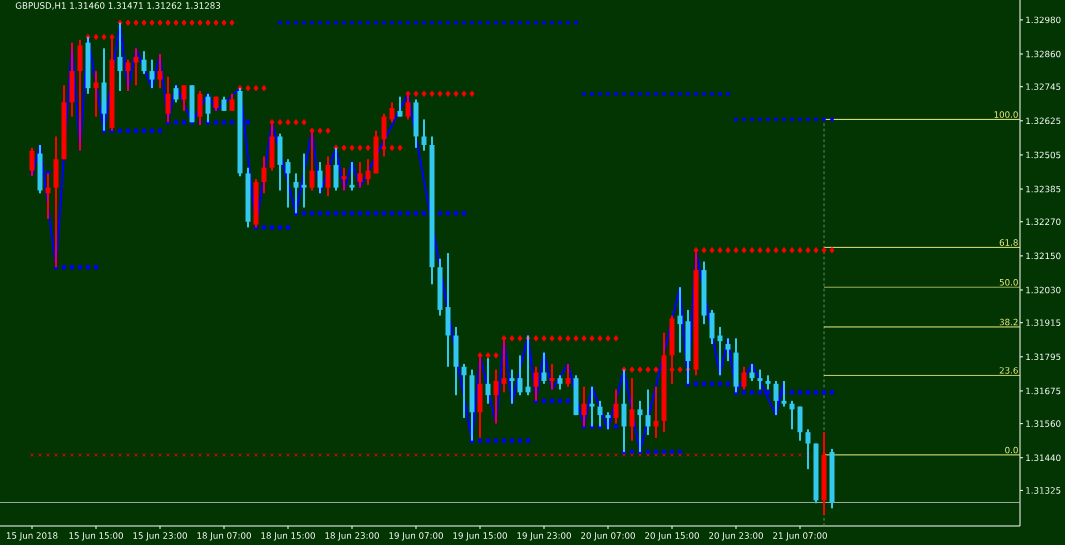  What do you see at coordinates (1011, 450) in the screenshot?
I see `annotation: 0.0` at bounding box center [1011, 450].